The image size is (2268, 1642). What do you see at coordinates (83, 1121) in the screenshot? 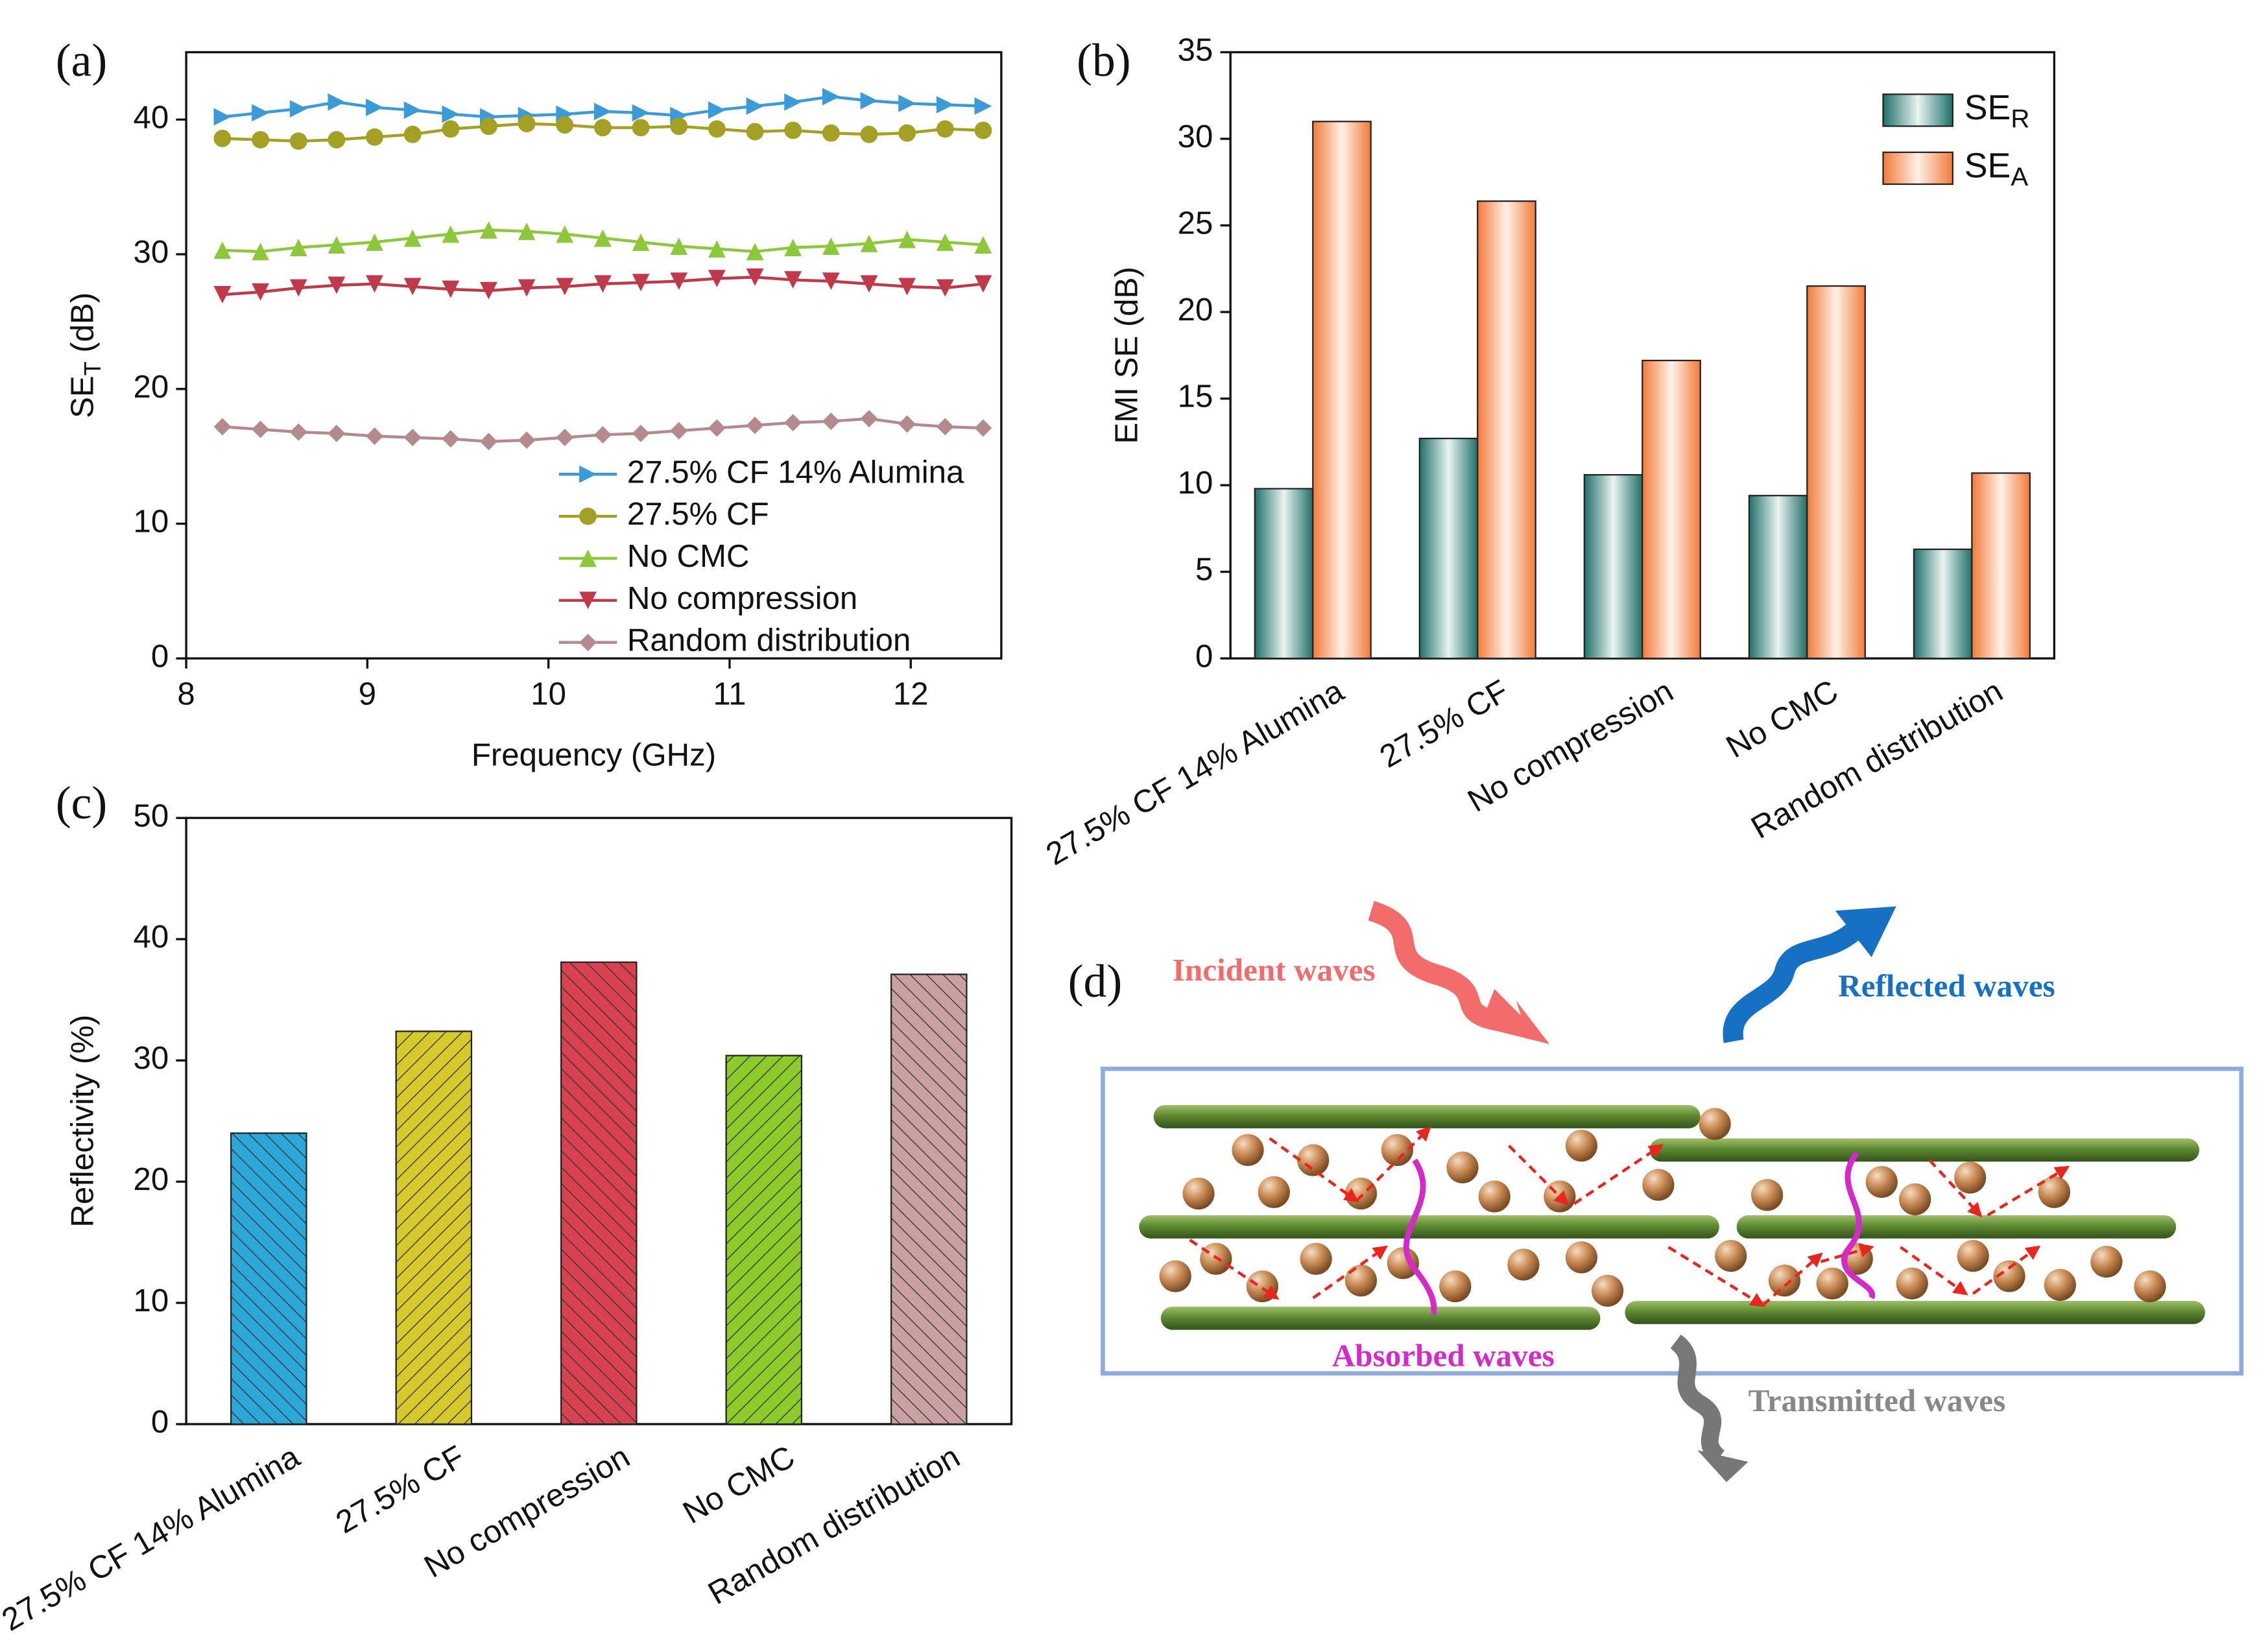
I see `y-axis-label: Reflectivity (%)` at bounding box center [83, 1121].